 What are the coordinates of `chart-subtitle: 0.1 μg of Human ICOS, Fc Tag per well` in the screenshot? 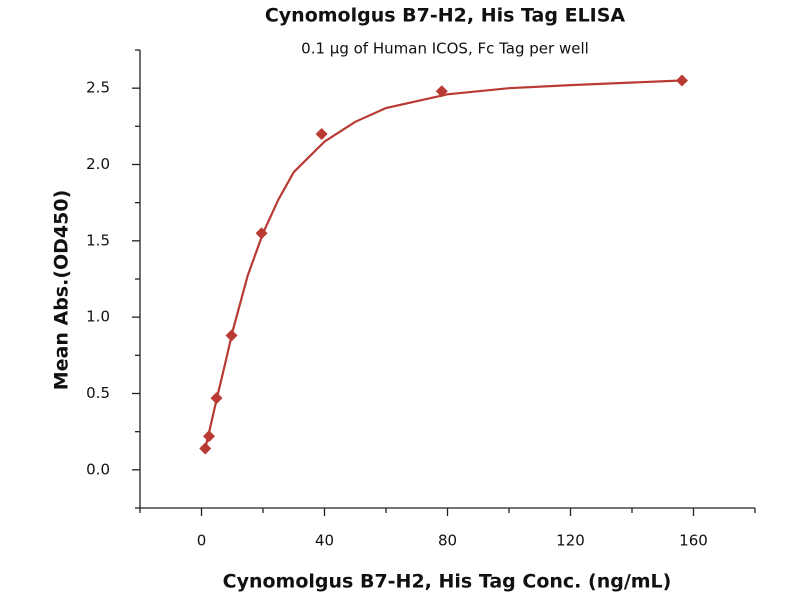 It's located at (445, 49).